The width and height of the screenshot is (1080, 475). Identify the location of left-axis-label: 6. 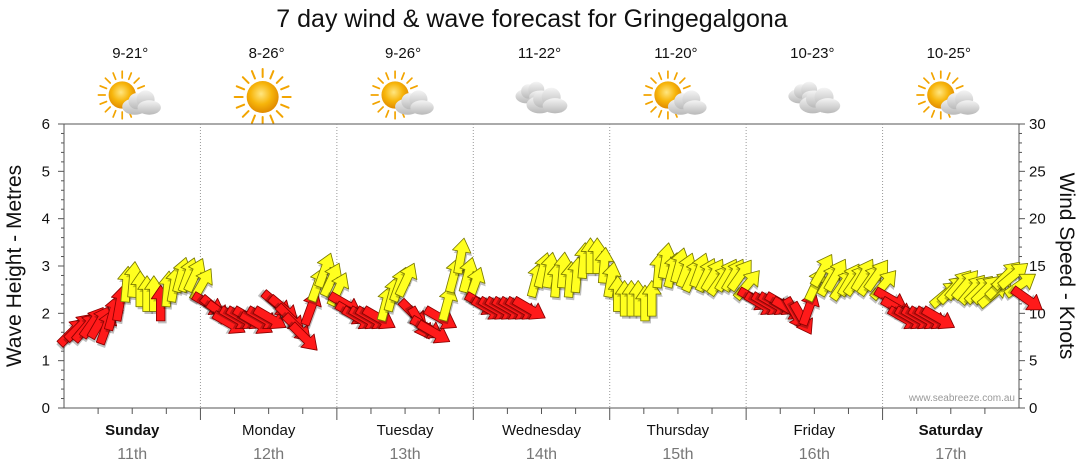
(46, 124).